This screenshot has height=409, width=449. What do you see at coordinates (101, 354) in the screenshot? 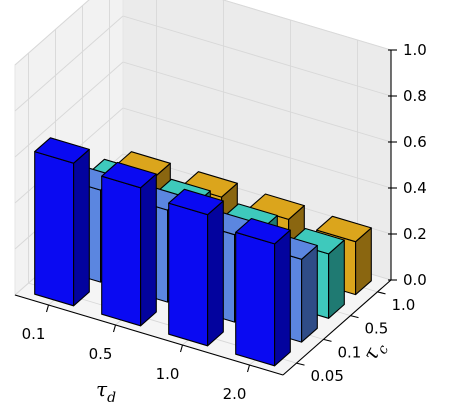
I see `x-tick-label: 0.5` at bounding box center [101, 354].